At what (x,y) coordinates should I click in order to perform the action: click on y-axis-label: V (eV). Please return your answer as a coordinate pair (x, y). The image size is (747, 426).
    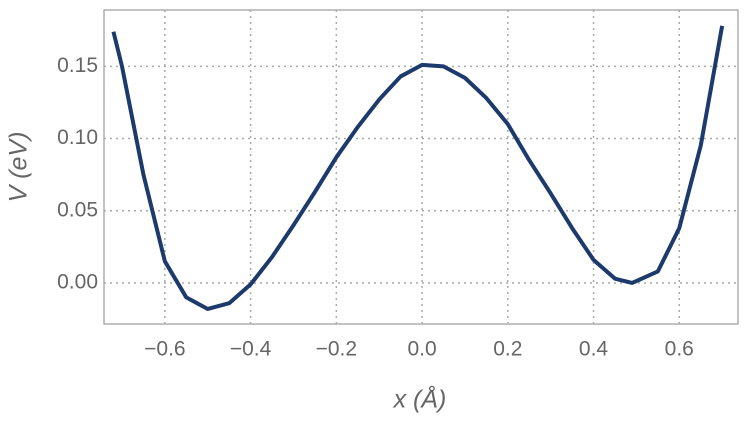
    Looking at the image, I should click on (19, 167).